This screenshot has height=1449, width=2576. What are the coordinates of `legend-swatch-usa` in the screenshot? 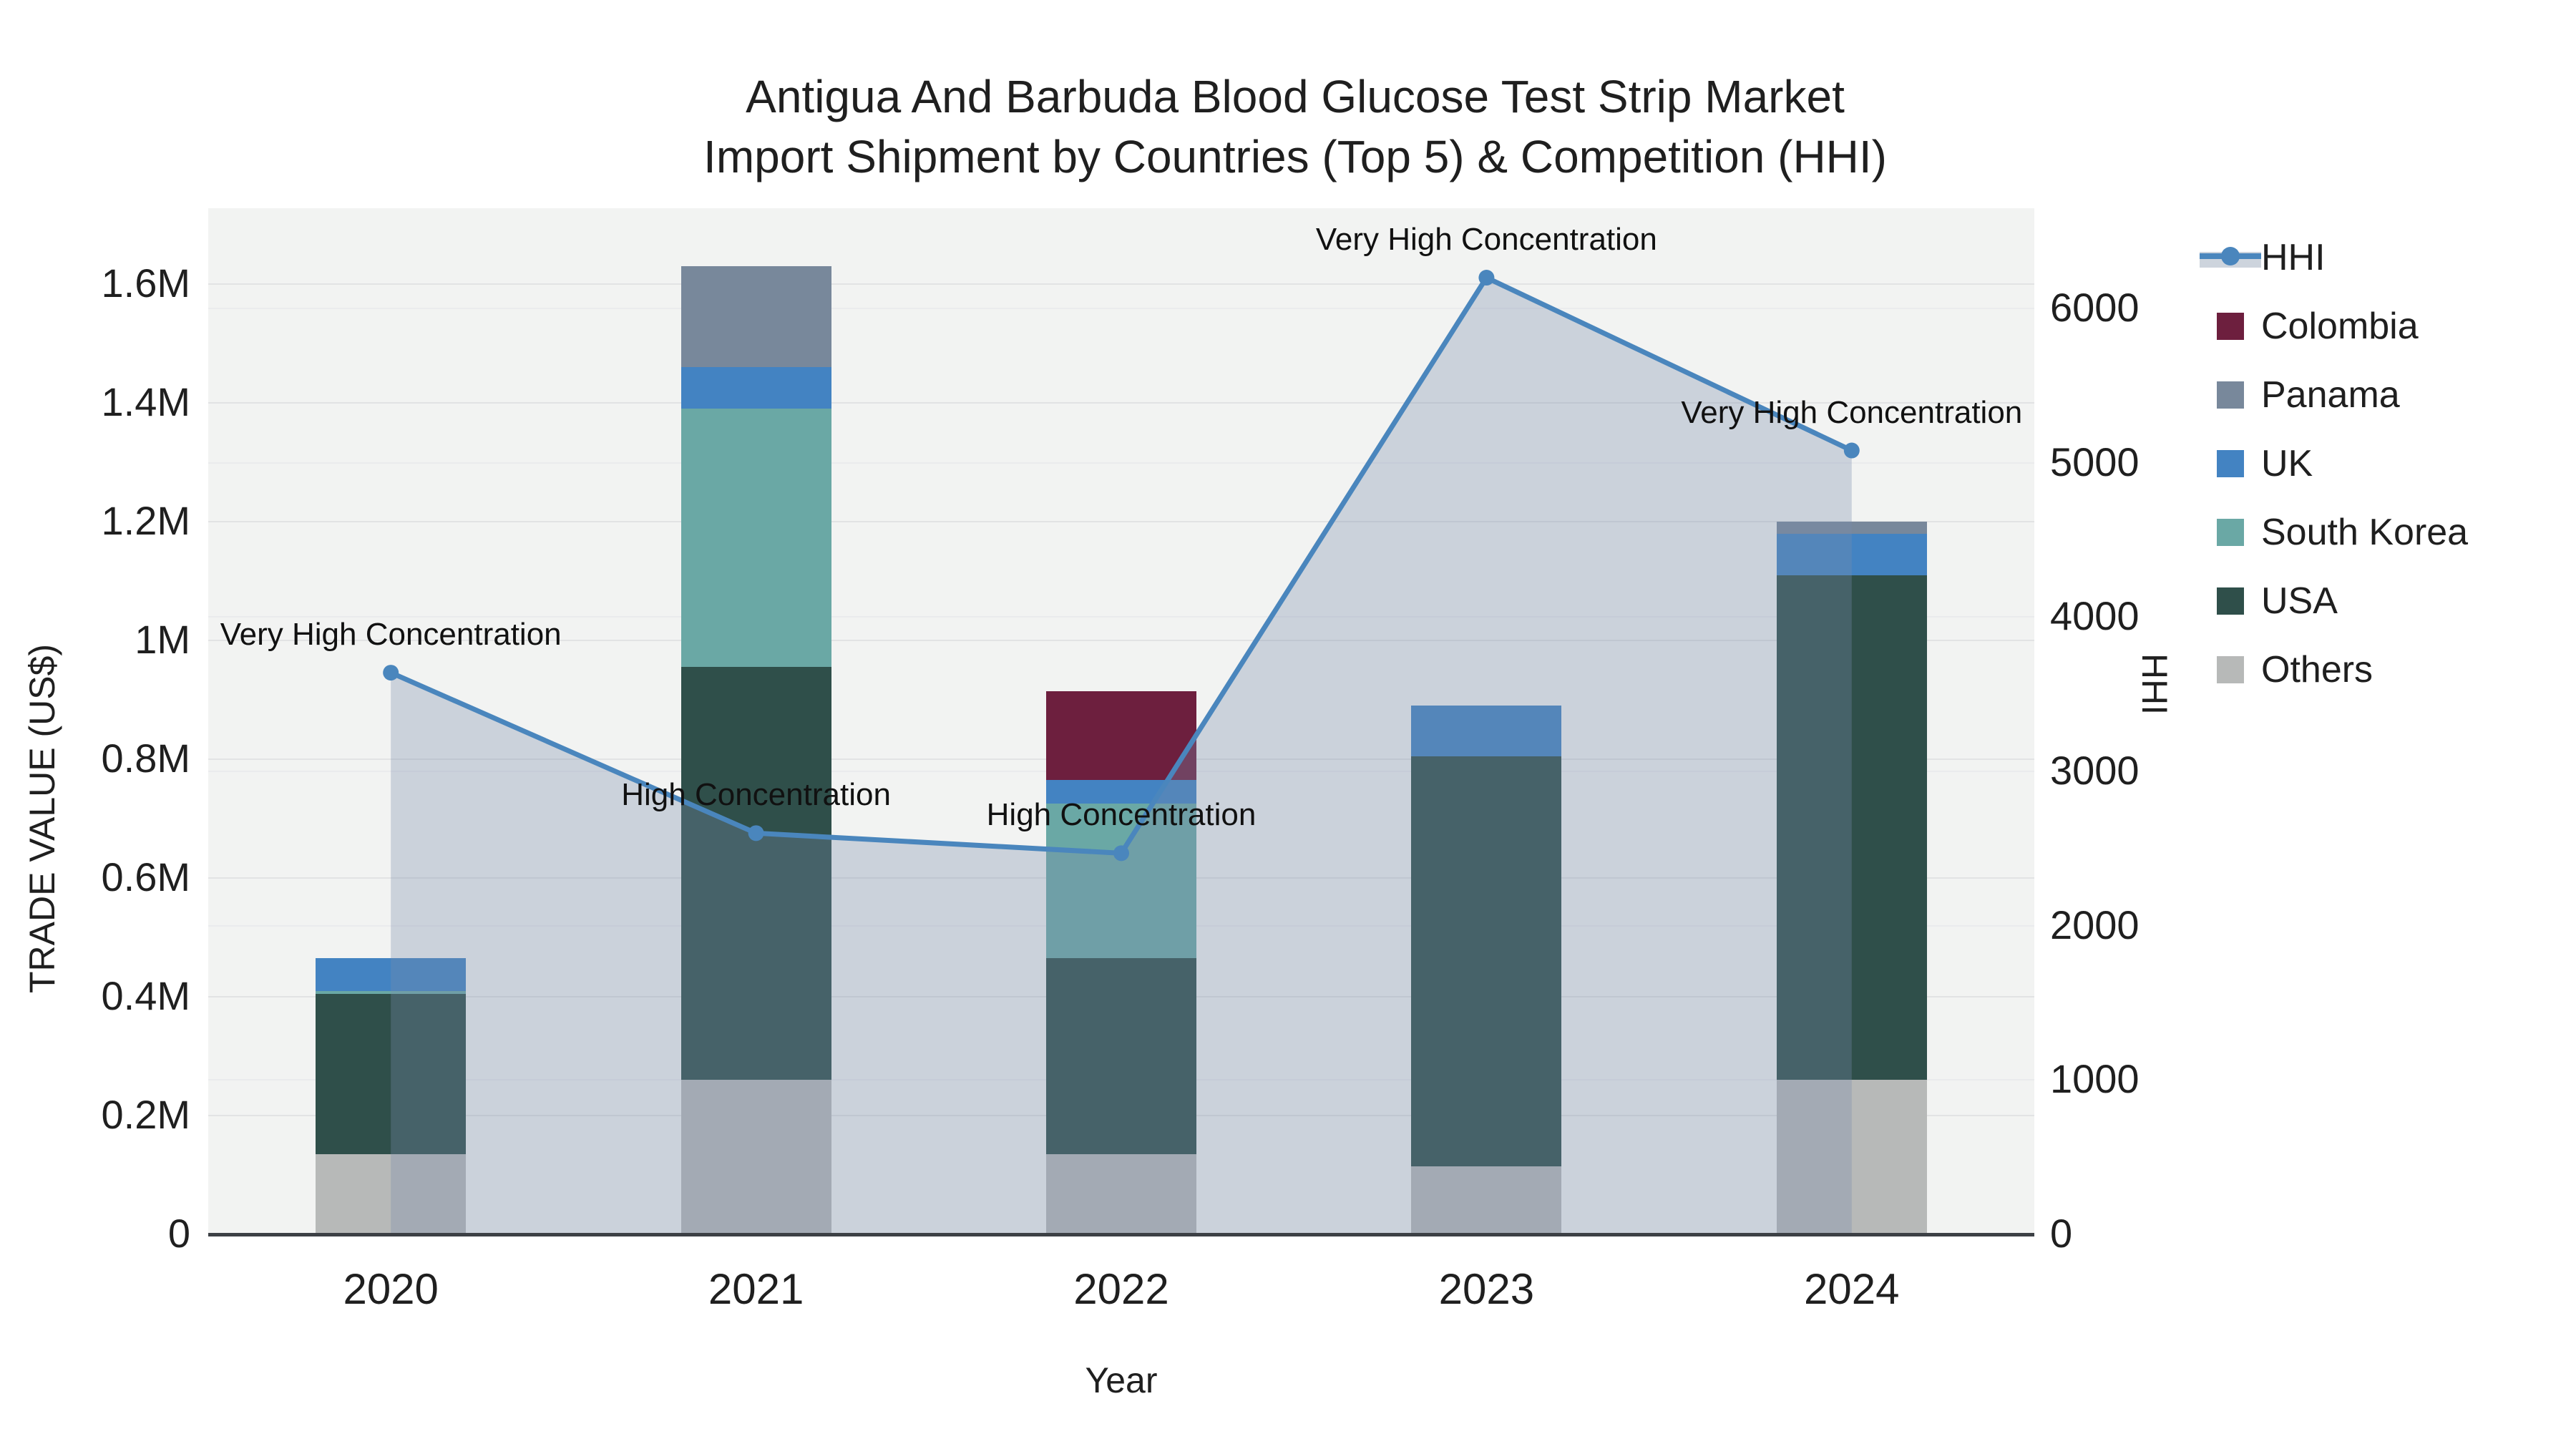 It's located at (2230, 601).